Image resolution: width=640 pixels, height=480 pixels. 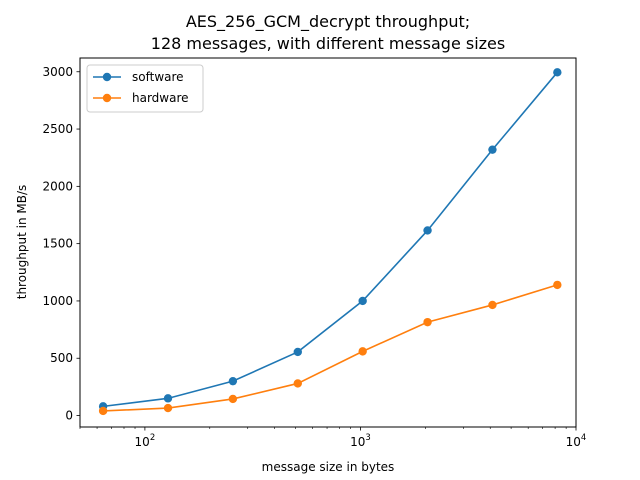 What do you see at coordinates (57, 244) in the screenshot?
I see `y-tick-label: 1500` at bounding box center [57, 244].